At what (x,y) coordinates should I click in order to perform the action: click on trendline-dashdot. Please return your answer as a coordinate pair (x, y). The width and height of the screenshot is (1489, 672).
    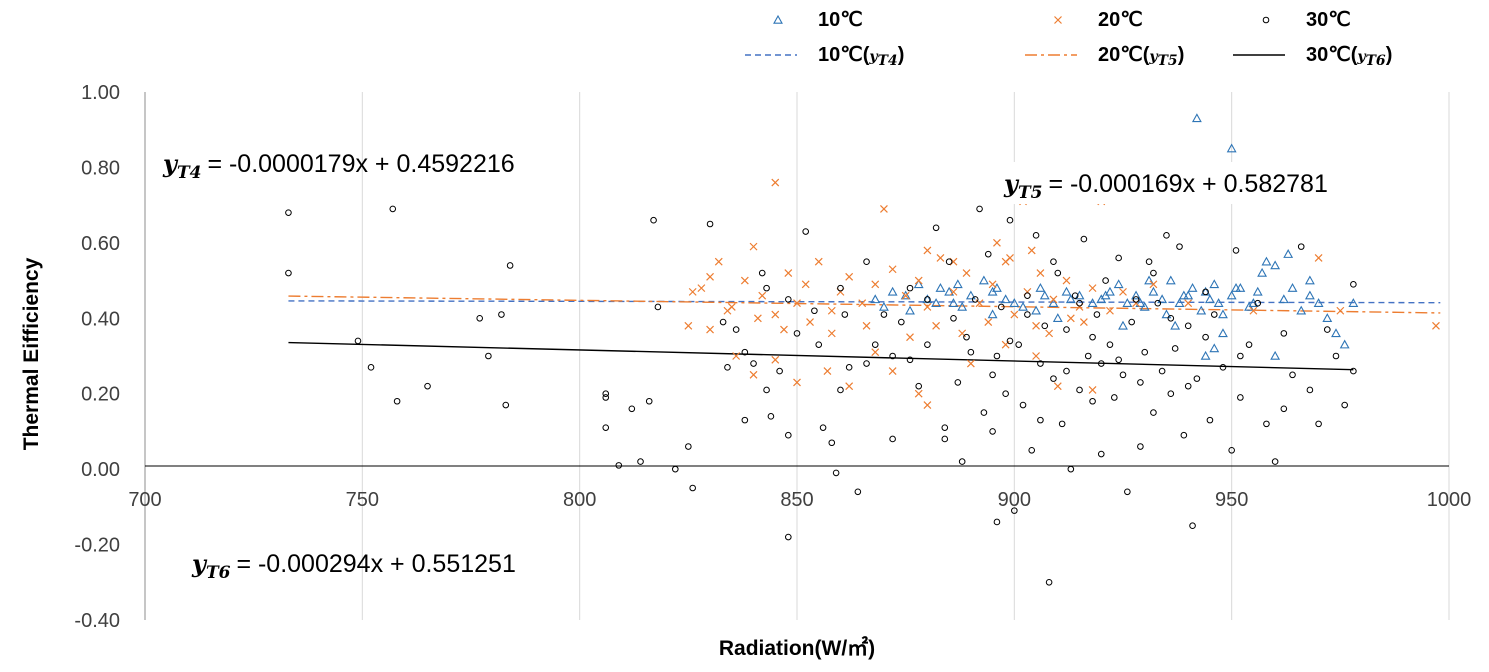
    Looking at the image, I should click on (864, 304).